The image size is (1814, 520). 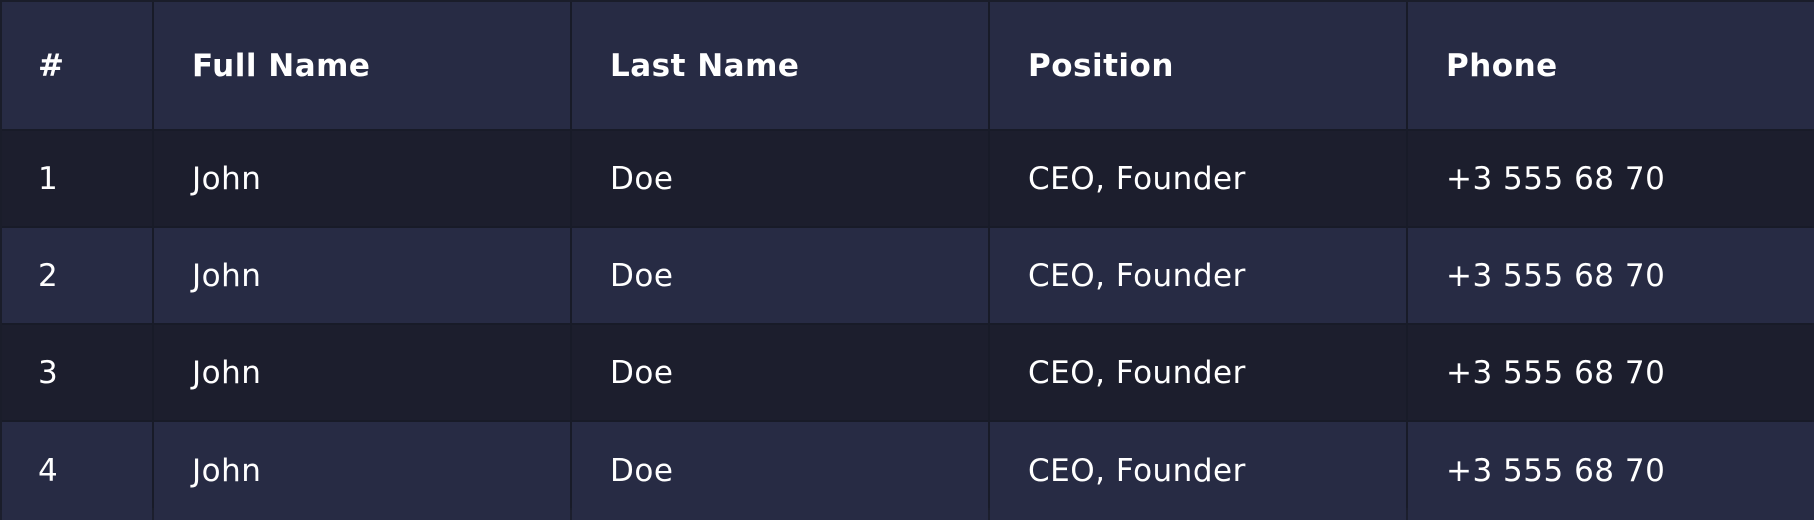 What do you see at coordinates (1198, 65) in the screenshot?
I see `header-position: Position` at bounding box center [1198, 65].